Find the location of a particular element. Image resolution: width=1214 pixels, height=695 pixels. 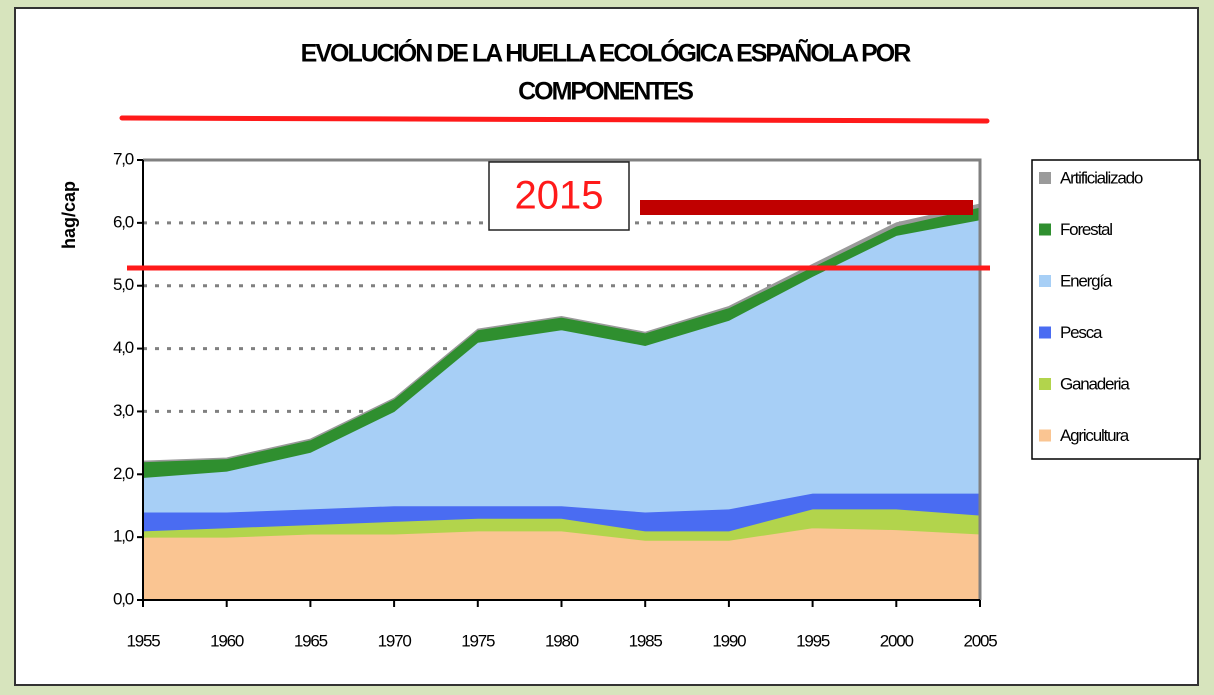

x-tick-label: 2005 is located at coordinates (980, 640).